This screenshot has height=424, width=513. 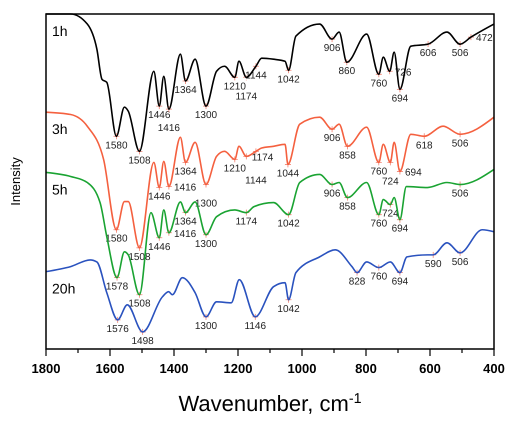 What do you see at coordinates (174, 368) in the screenshot?
I see `x-tick-label: 1400` at bounding box center [174, 368].